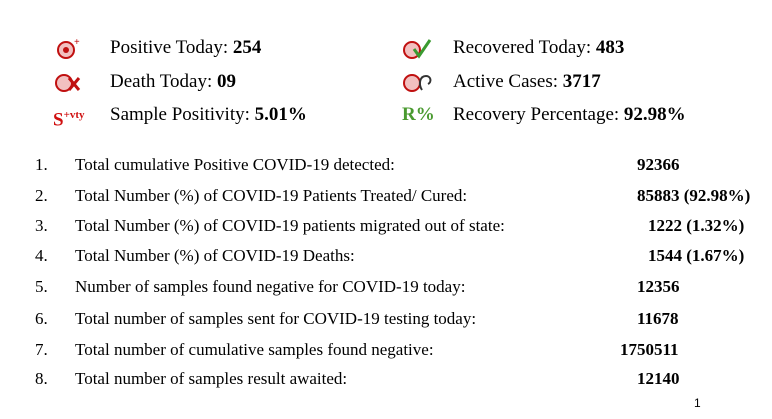  Describe the element at coordinates (658, 286) in the screenshot. I see `row-value: 12356` at that location.